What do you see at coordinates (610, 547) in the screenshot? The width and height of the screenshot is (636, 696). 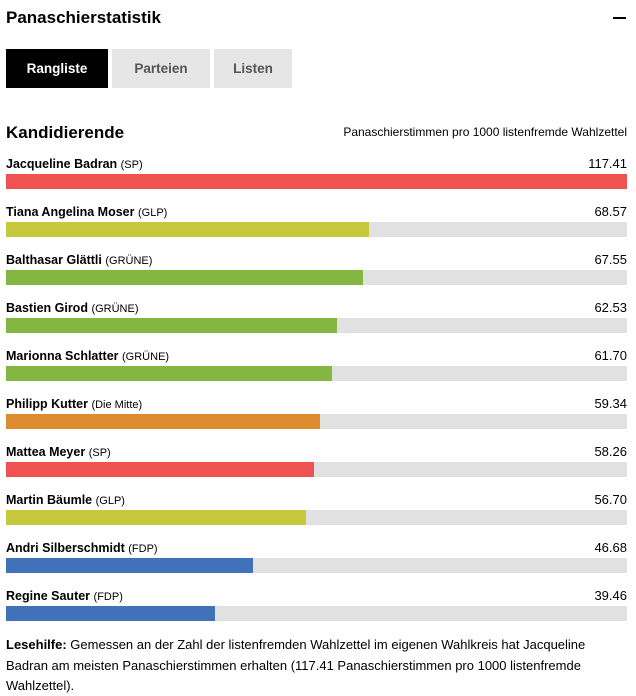 I see `candidate-value: 46.68` at bounding box center [610, 547].